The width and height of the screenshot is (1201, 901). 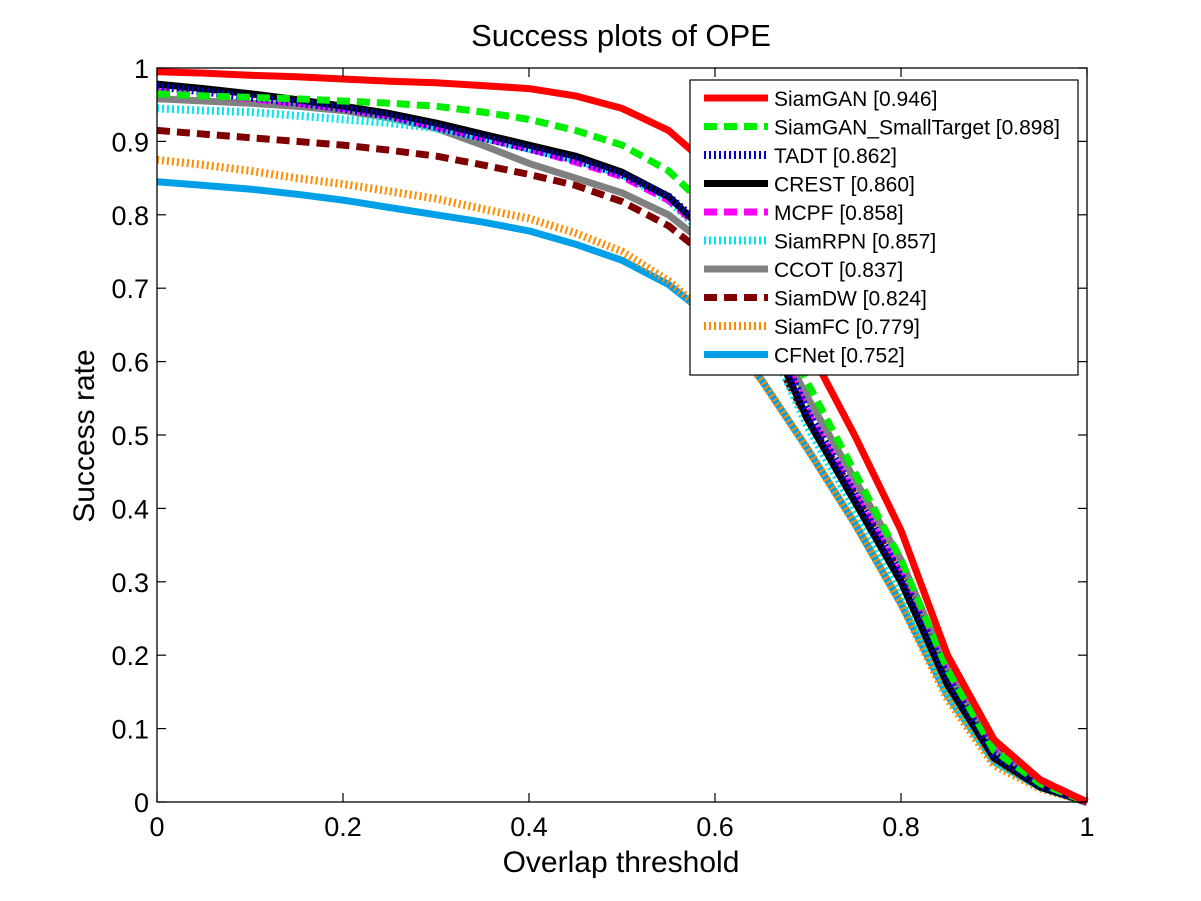 What do you see at coordinates (855, 99) in the screenshot?
I see `legend-label: SiamGAN [0.946]` at bounding box center [855, 99].